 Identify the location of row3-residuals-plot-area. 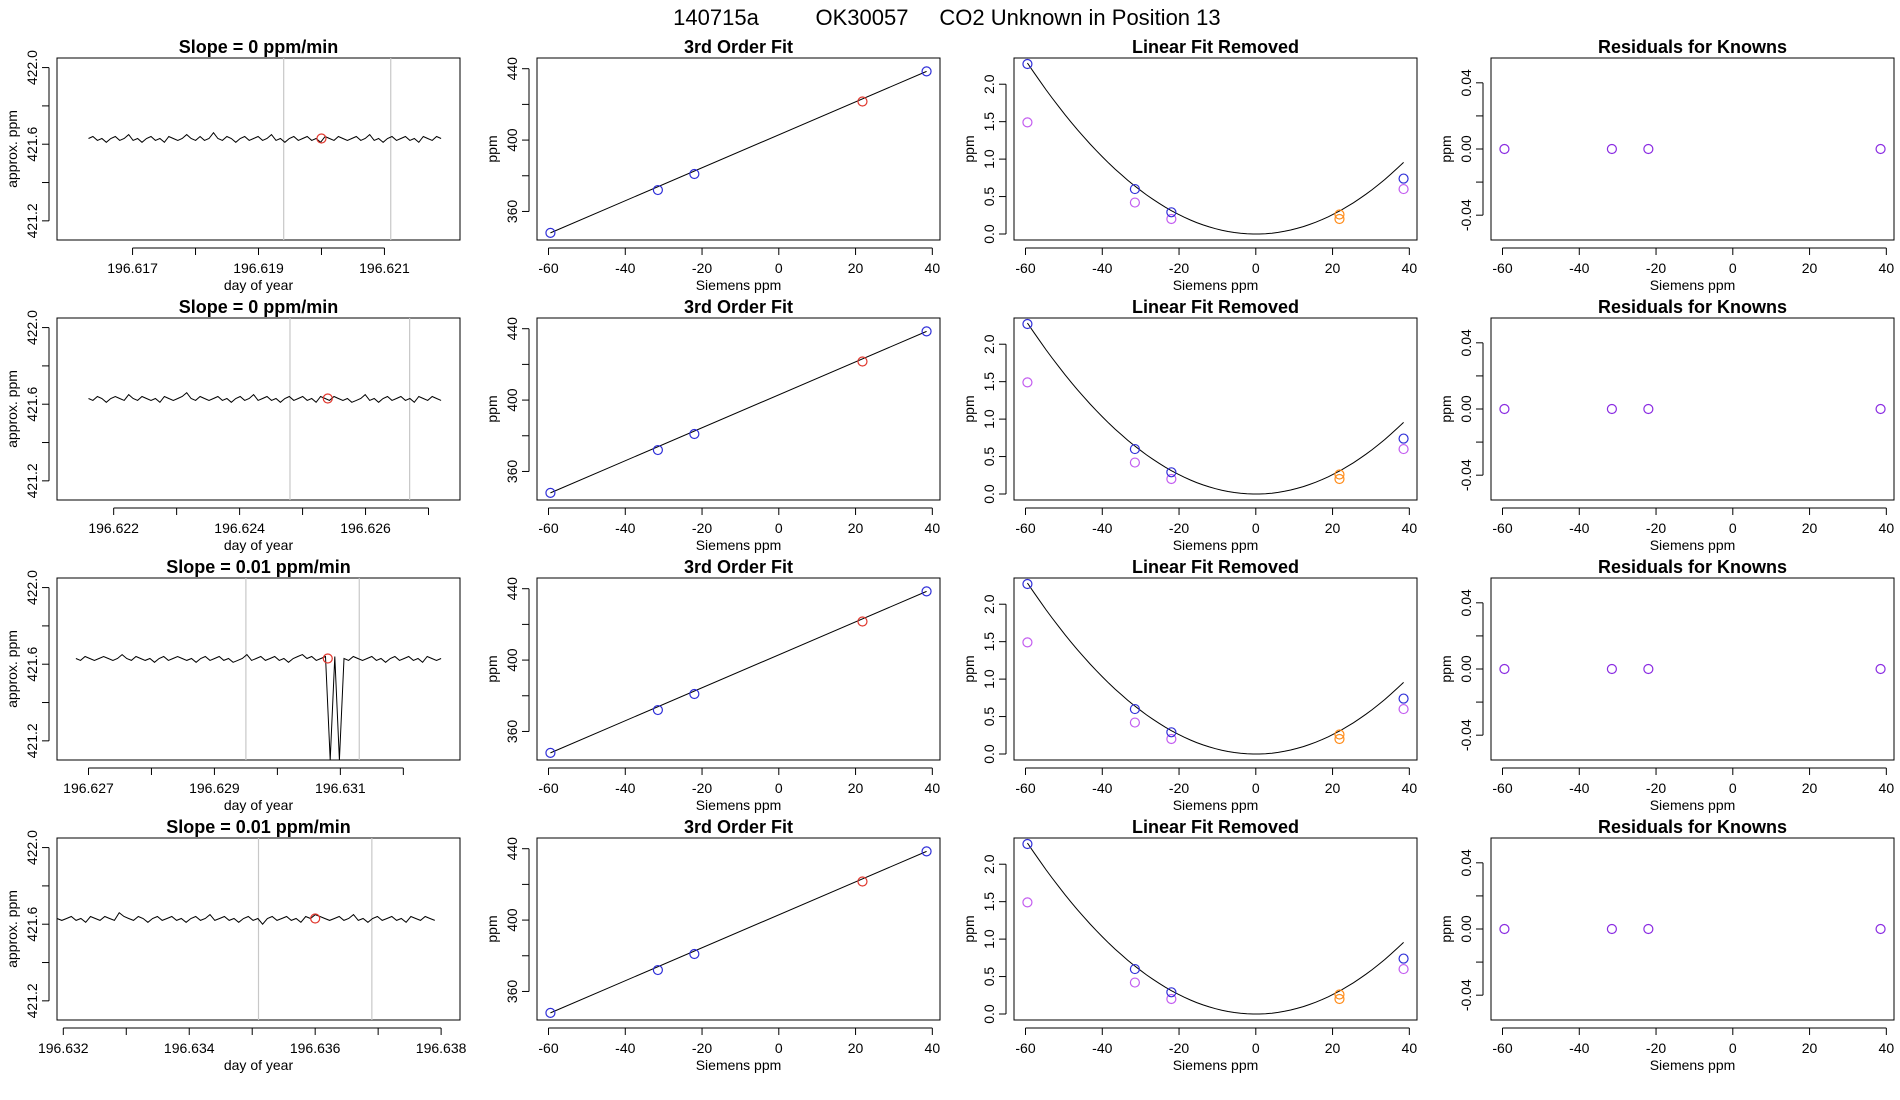
(1692, 669).